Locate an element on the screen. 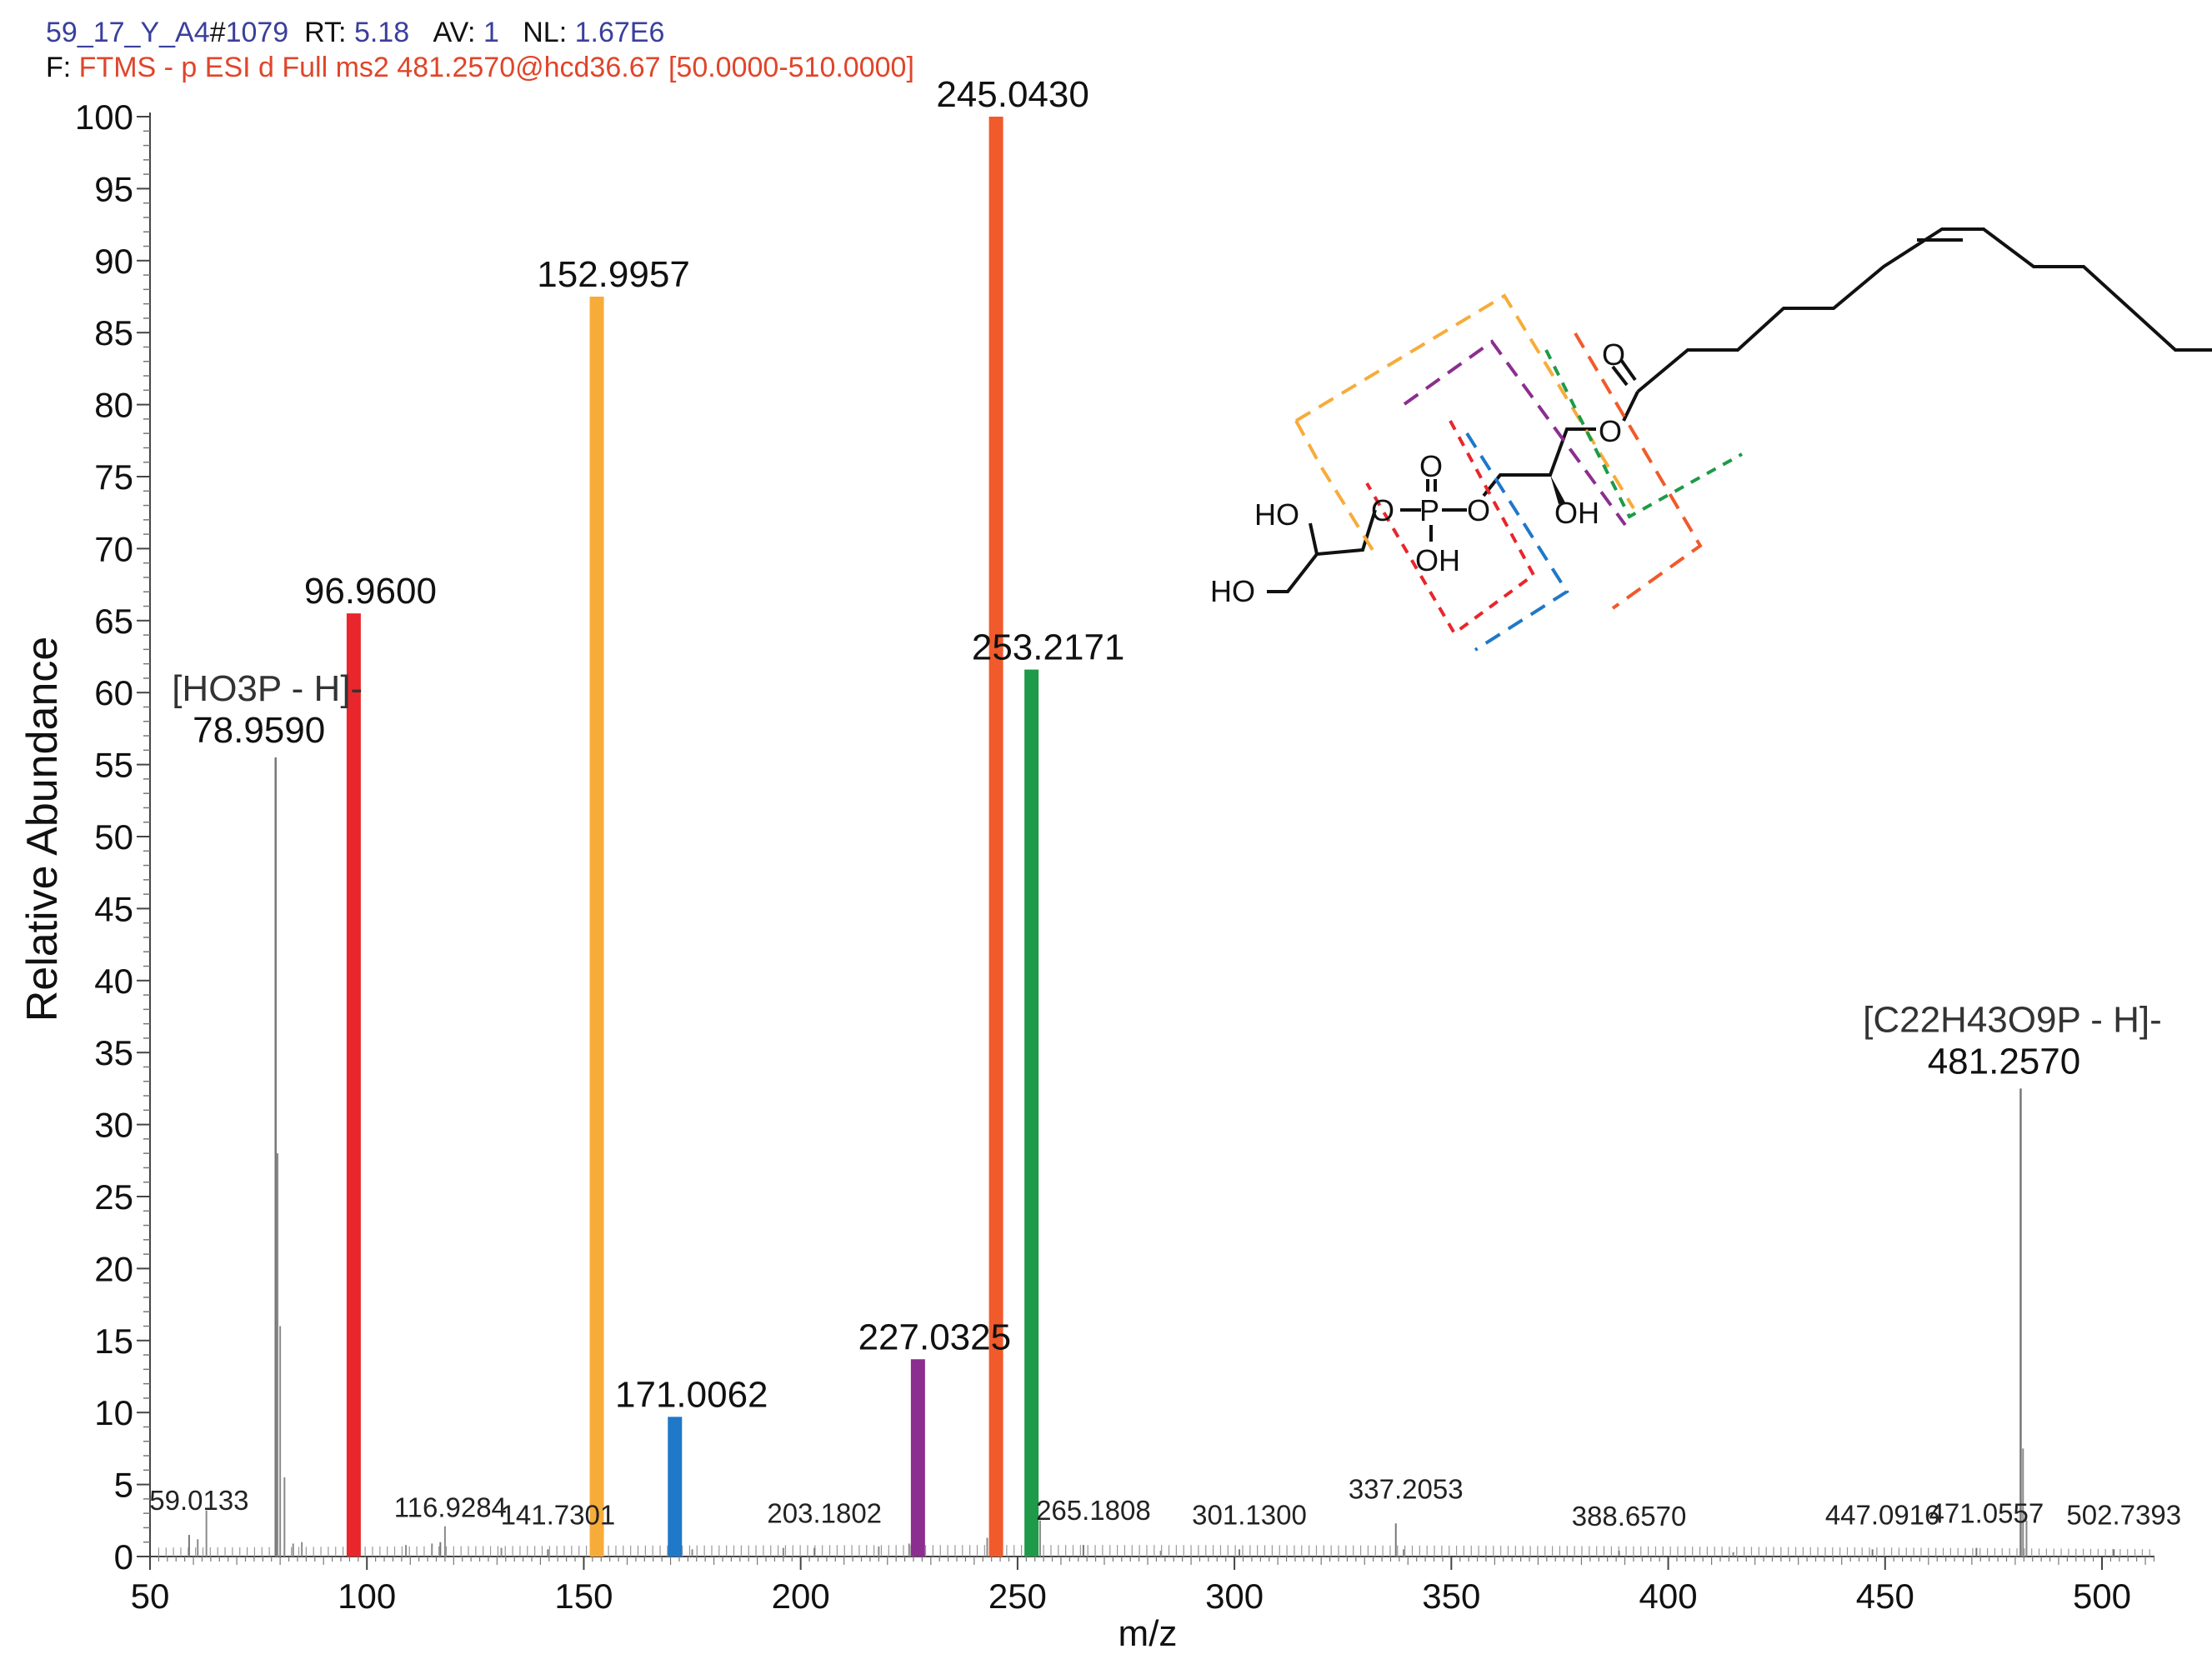 The height and width of the screenshot is (1659, 2212). rt-label: RT: is located at coordinates (325, 32).